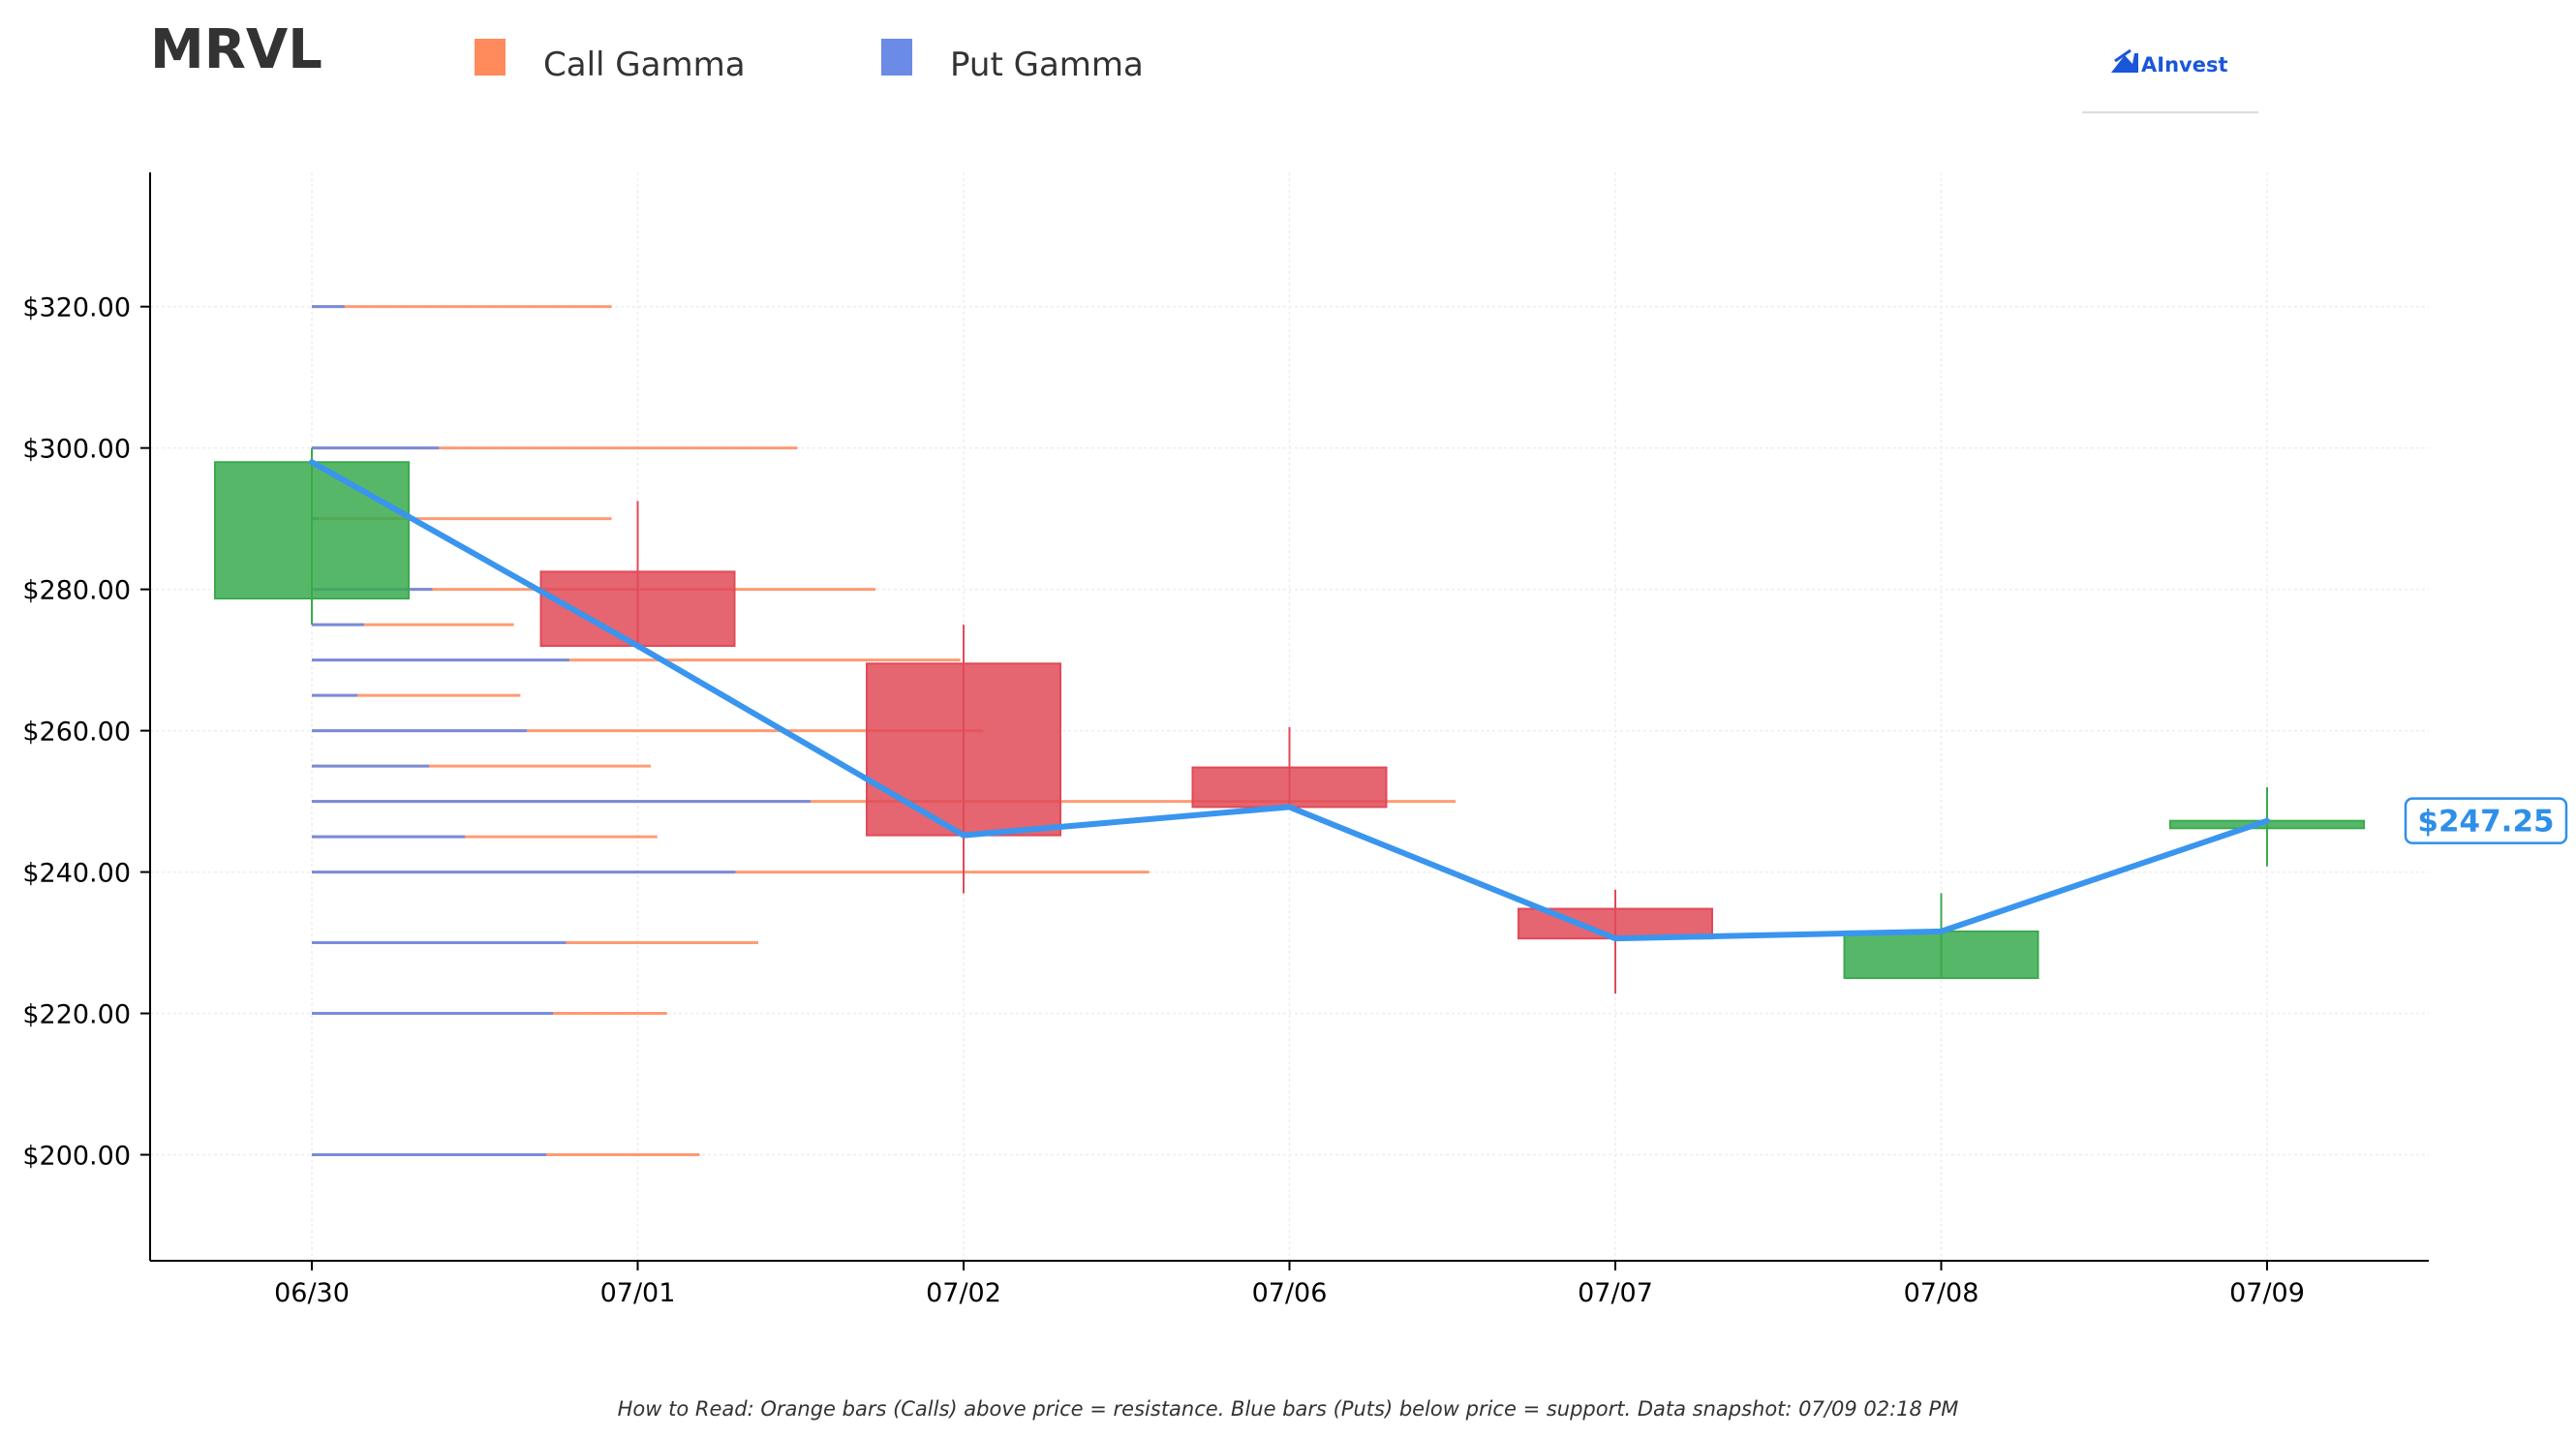  I want to click on x-ticks: 06/30 07/01 07/02 07/06 07/07 07/08 07/09, so click(1289, 1285).